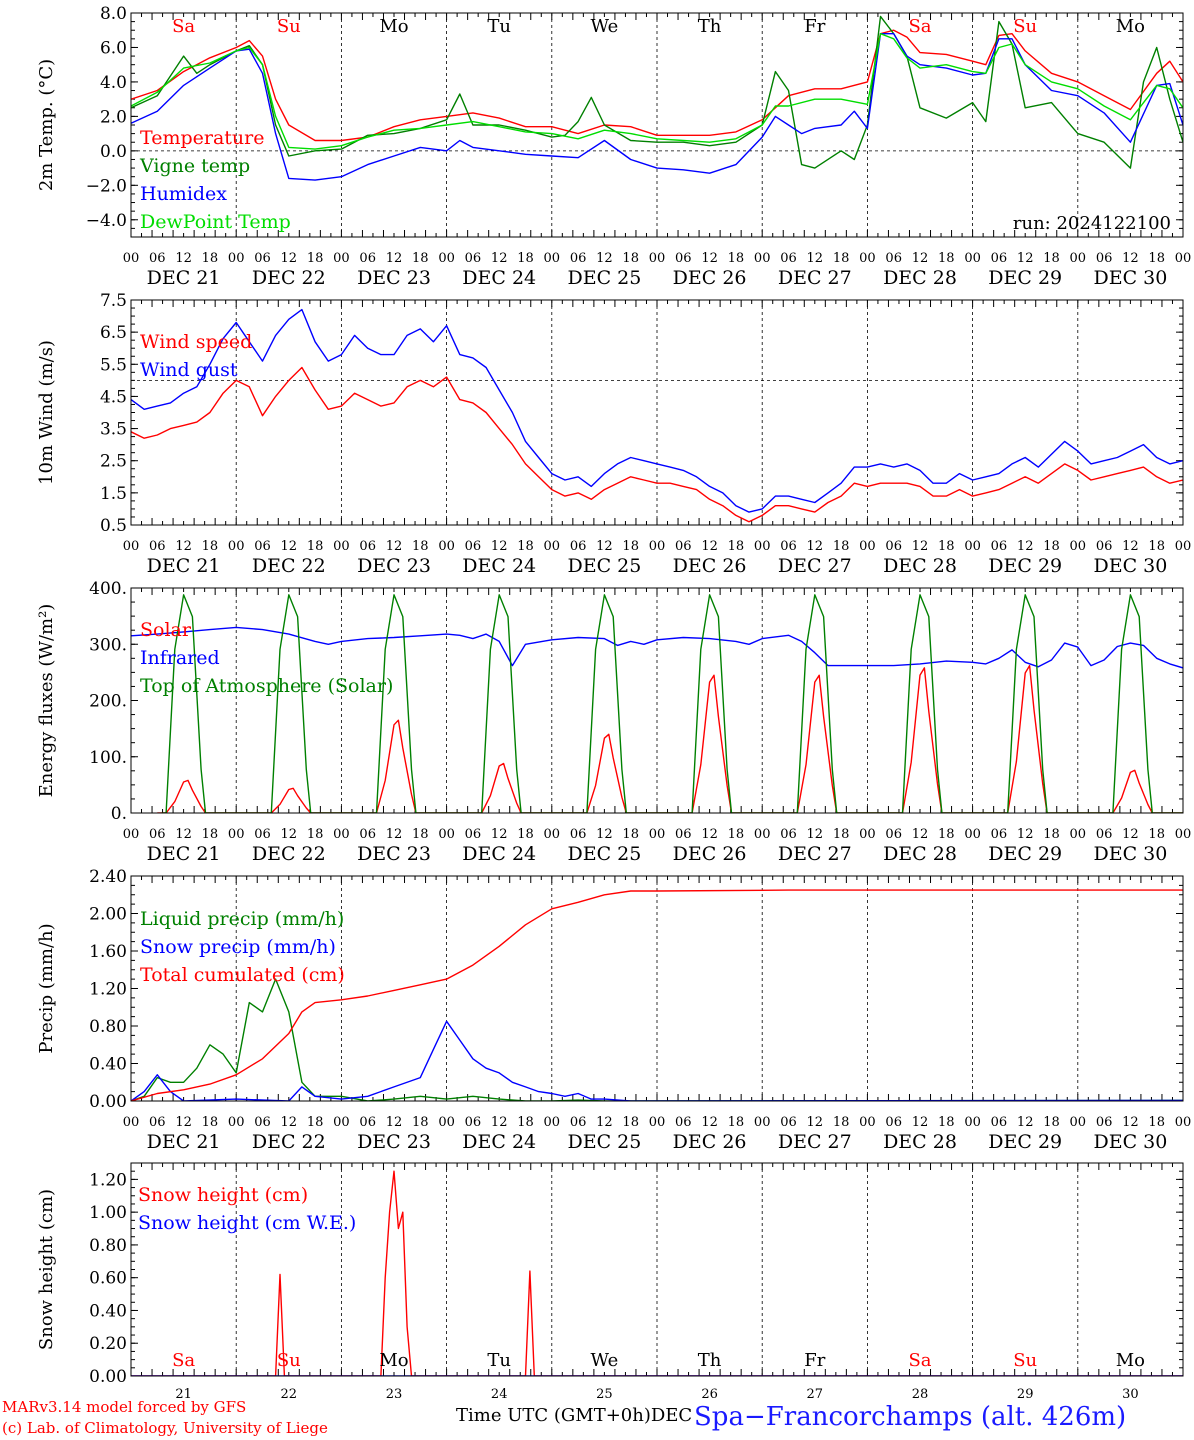  I want to click on y-axis-title: 10m Wind (m/s), so click(46, 412).